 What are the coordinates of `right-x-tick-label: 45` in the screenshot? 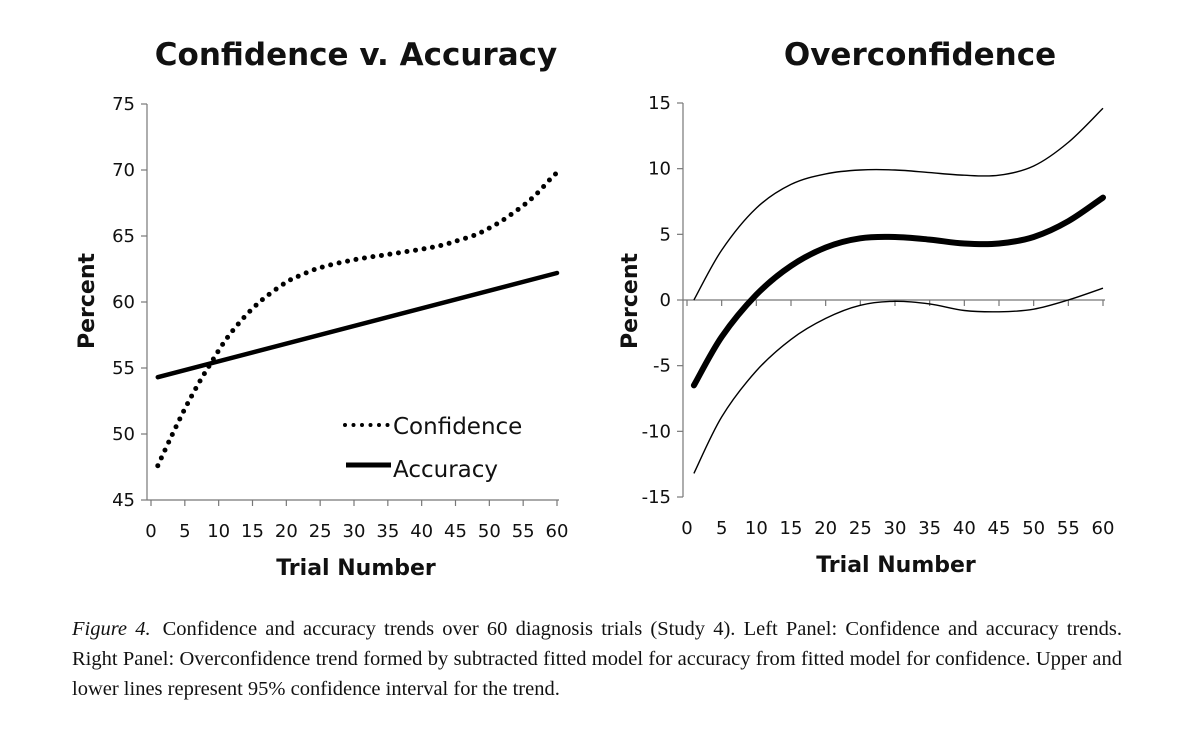 It's located at (999, 528).